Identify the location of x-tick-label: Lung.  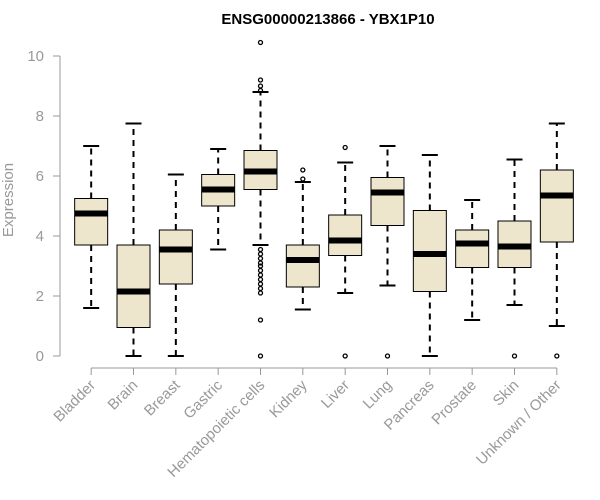
(378, 395).